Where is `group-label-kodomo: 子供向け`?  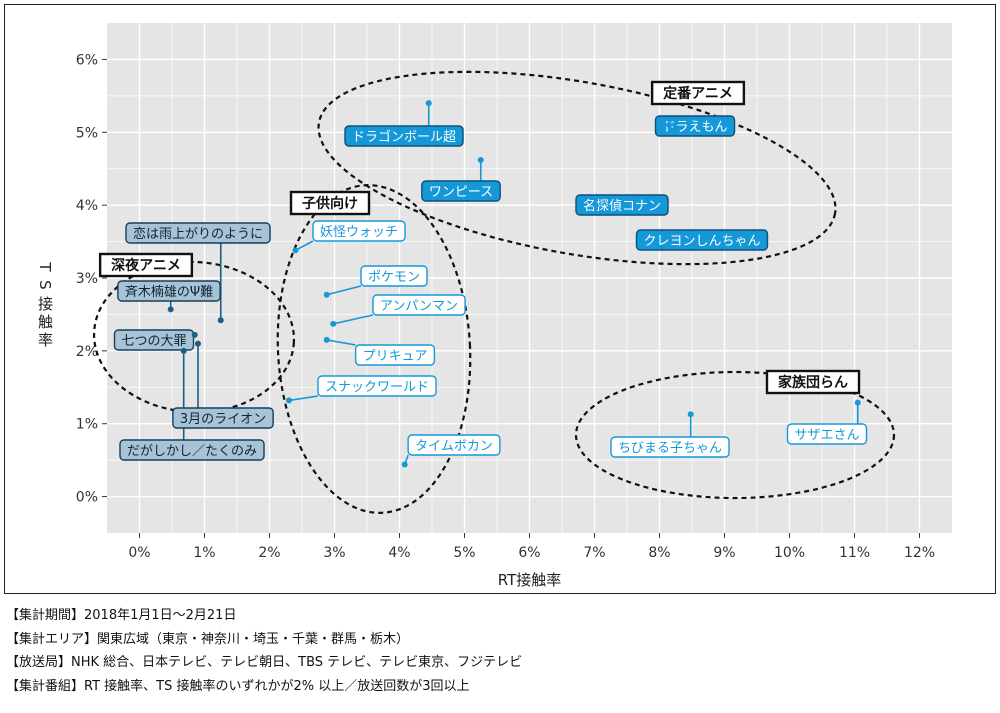 group-label-kodomo: 子供向け is located at coordinates (330, 203).